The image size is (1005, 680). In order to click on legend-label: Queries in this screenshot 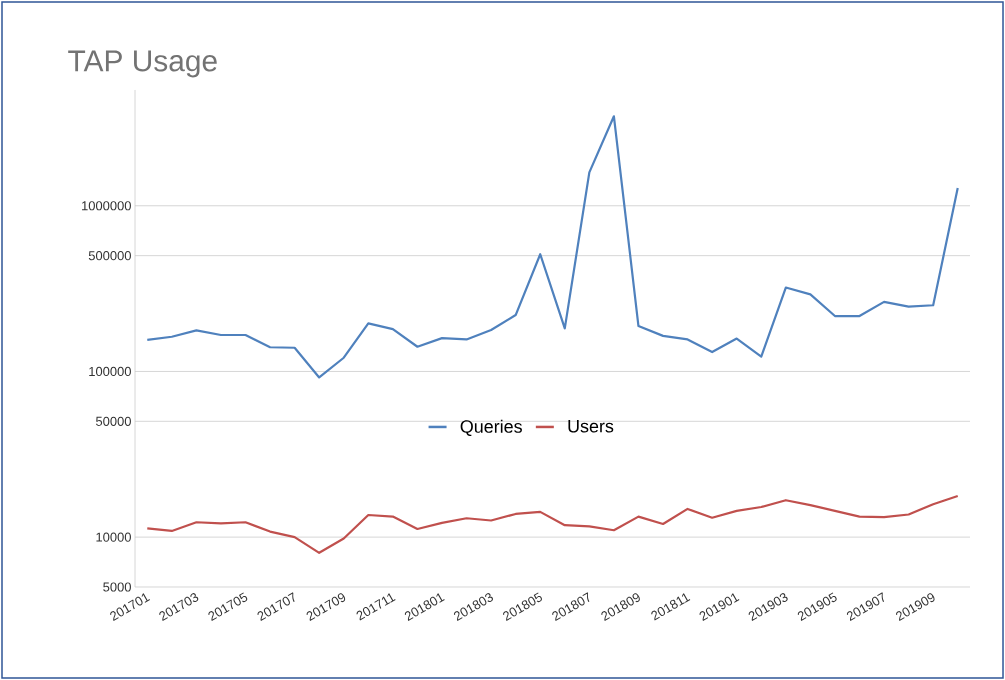, I will do `click(491, 428)`.